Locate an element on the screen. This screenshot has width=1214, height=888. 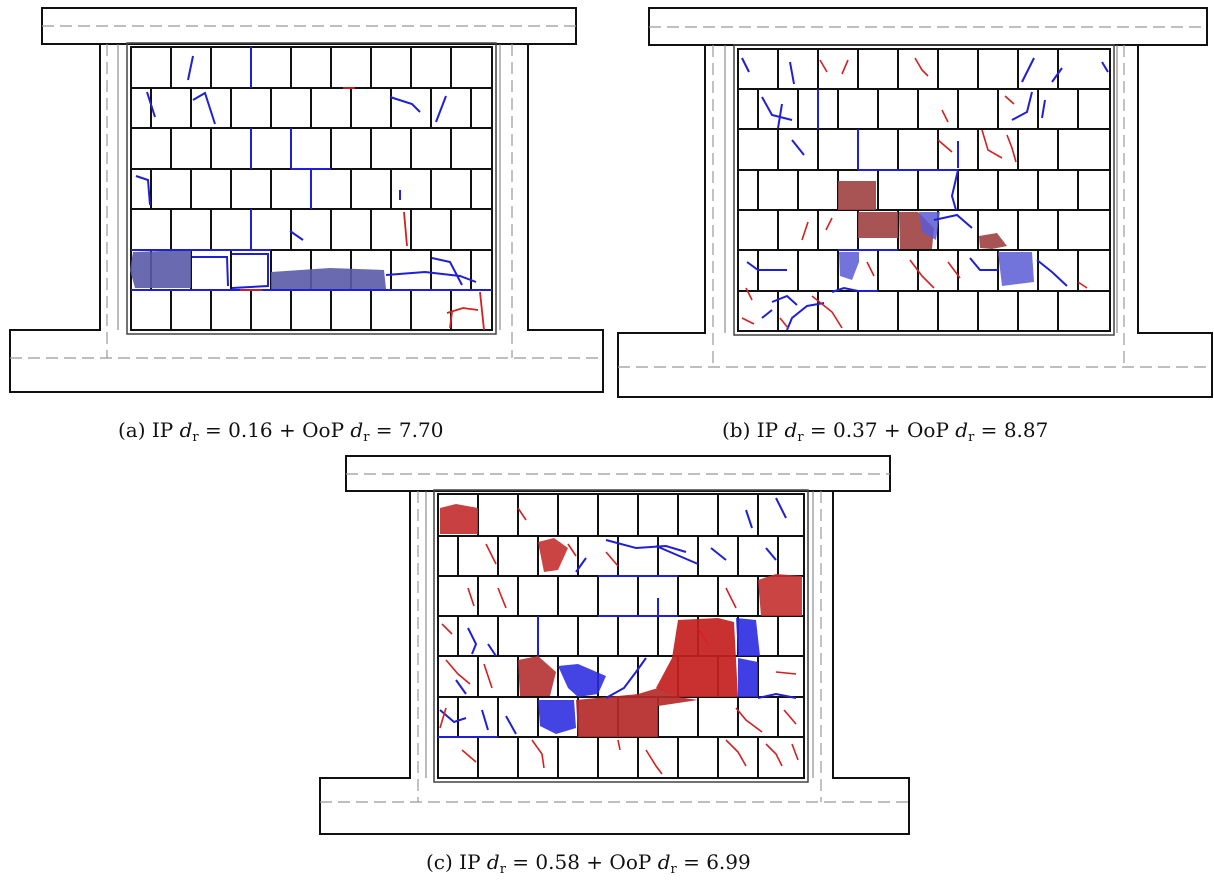
caption-a-oop-value: 7.70 is located at coordinates (421, 430).